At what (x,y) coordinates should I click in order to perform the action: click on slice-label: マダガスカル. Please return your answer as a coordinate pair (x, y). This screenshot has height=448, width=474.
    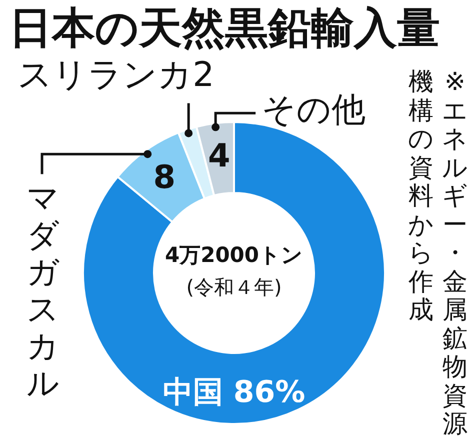
    Looking at the image, I should click on (43, 290).